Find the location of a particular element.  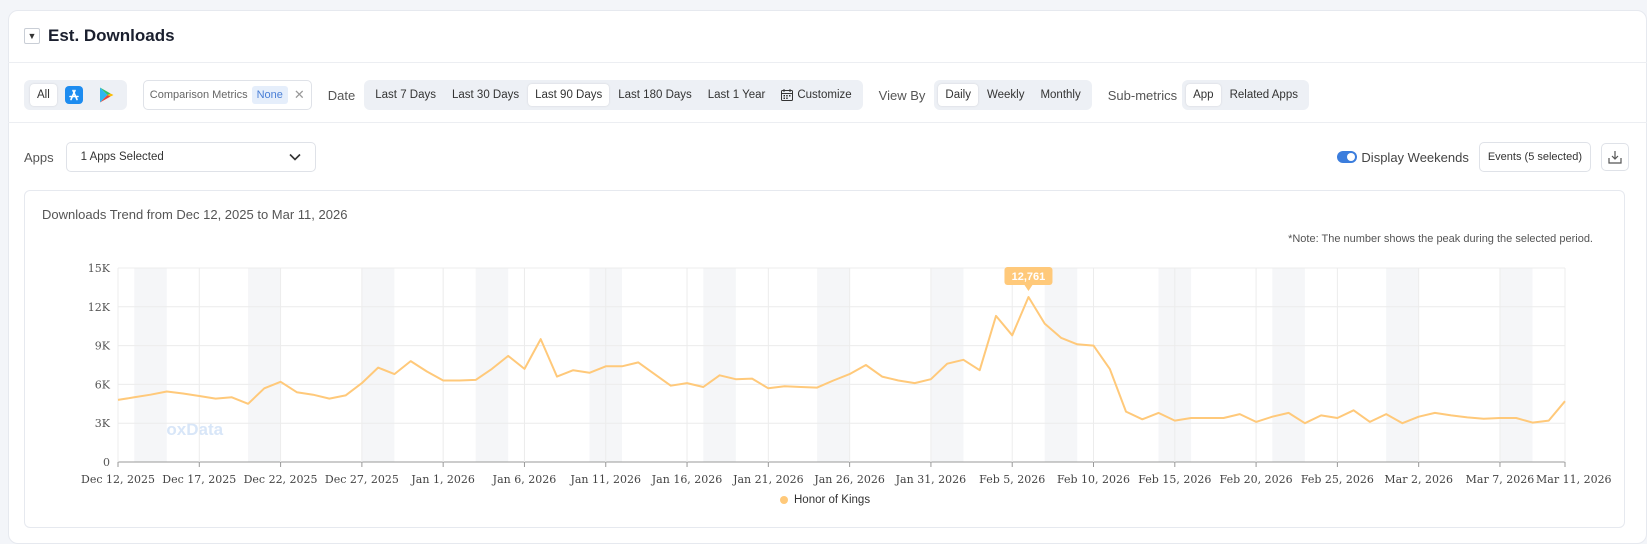

x-tick-label: Feb 20, 2026 is located at coordinates (1256, 479).